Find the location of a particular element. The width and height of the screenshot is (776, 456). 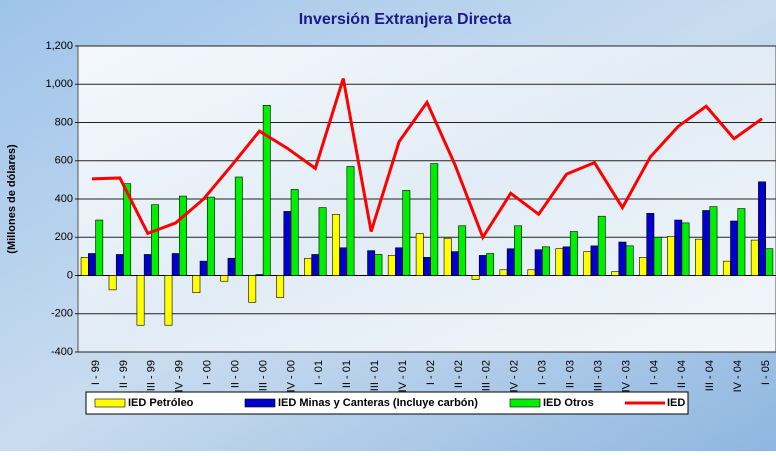

x-tick-label: III - 01 is located at coordinates (375, 375).